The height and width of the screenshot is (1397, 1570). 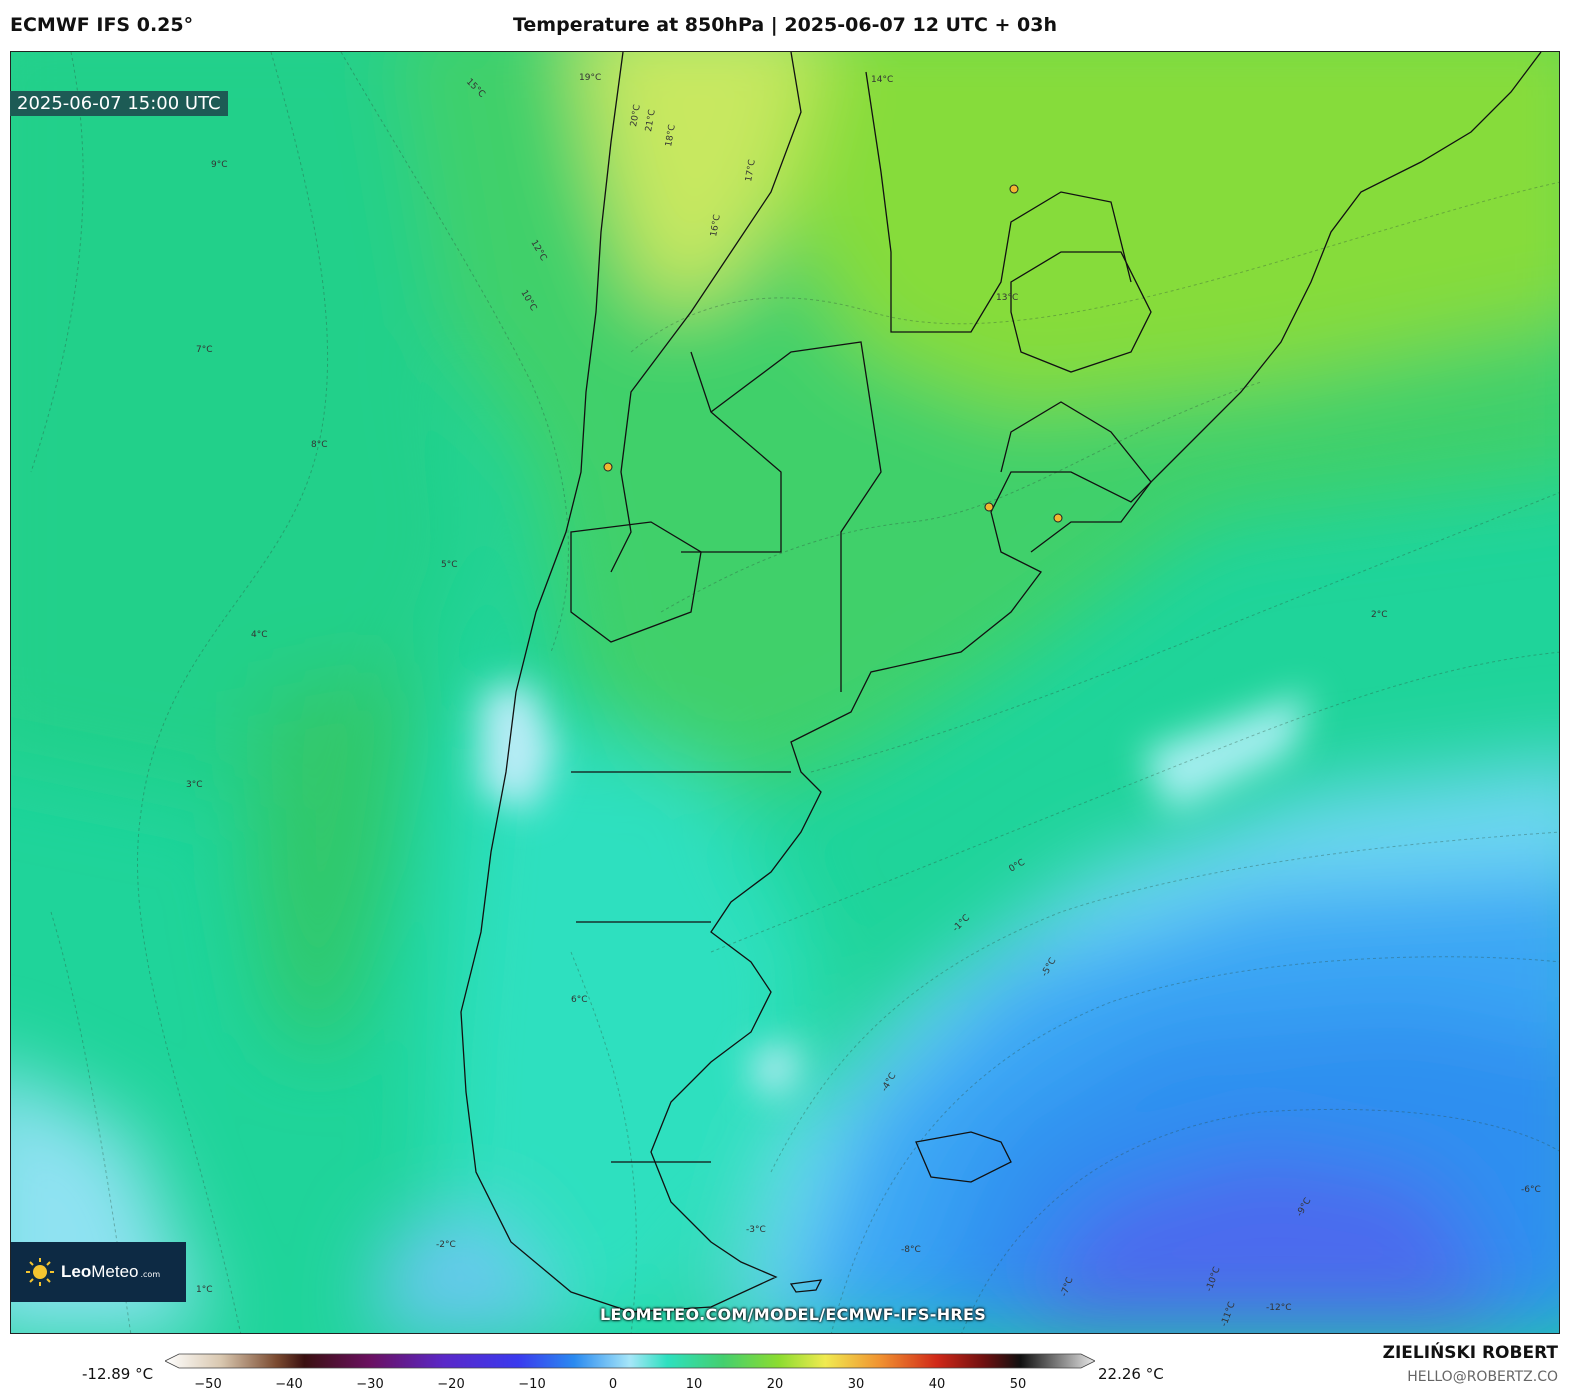 What do you see at coordinates (150, 1274) in the screenshot?
I see `logo-suffix: .com` at bounding box center [150, 1274].